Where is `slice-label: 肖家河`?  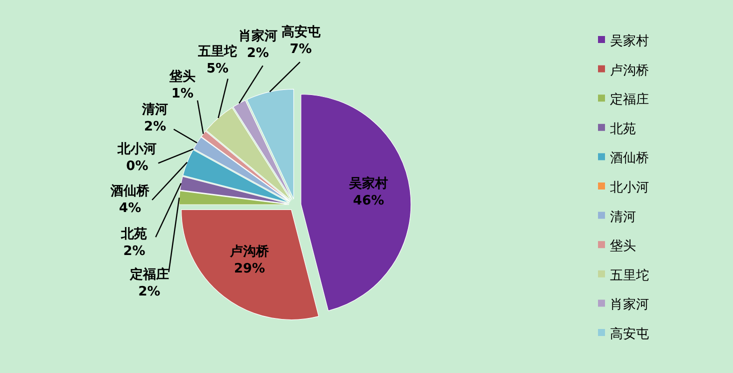
slice-label: 肖家河 is located at coordinates (258, 36).